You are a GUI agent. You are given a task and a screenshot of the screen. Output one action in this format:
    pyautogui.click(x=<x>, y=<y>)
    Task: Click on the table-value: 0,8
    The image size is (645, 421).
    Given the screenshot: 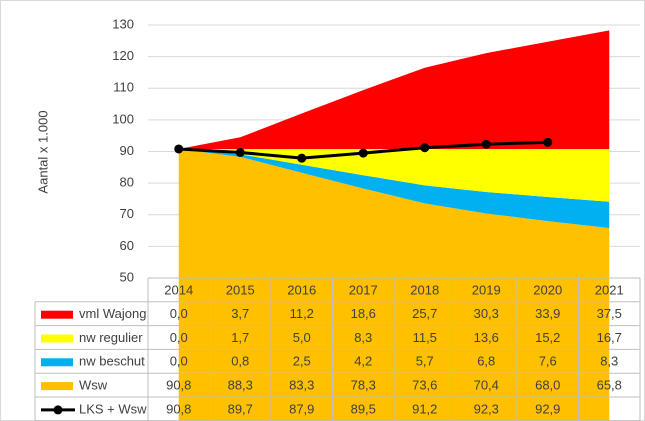 What is the action you would take?
    pyautogui.click(x=240, y=361)
    